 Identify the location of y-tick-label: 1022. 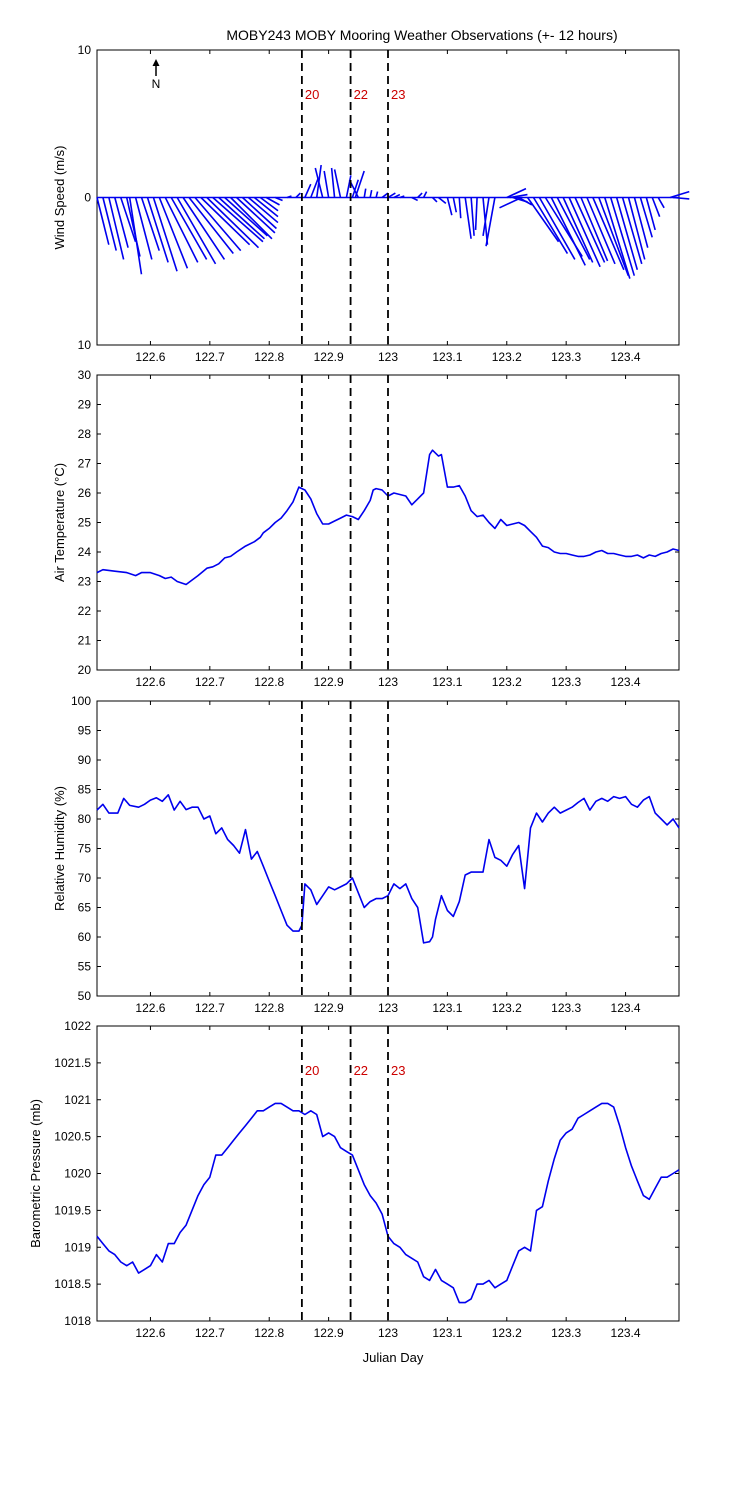
(77, 1026).